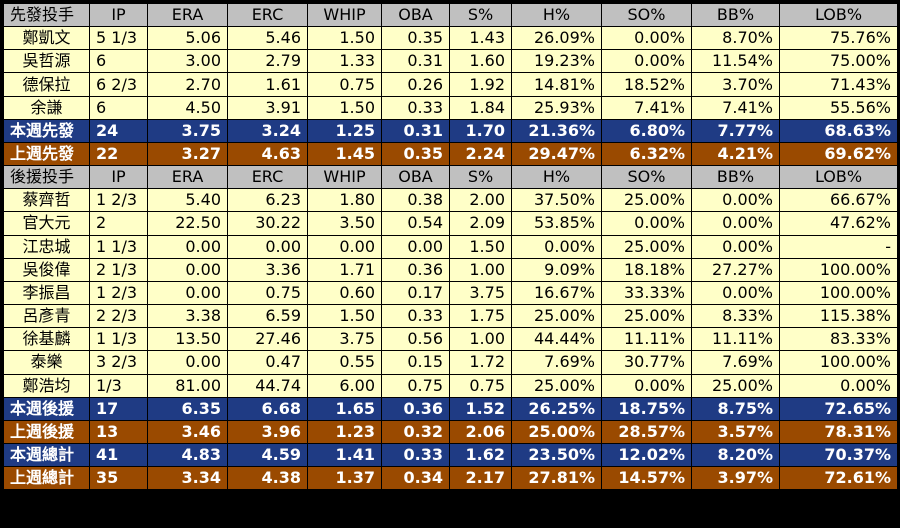 Image resolution: width=900 pixels, height=528 pixels. Describe the element at coordinates (344, 478) in the screenshot. I see `whip-cell: 1.37` at that location.